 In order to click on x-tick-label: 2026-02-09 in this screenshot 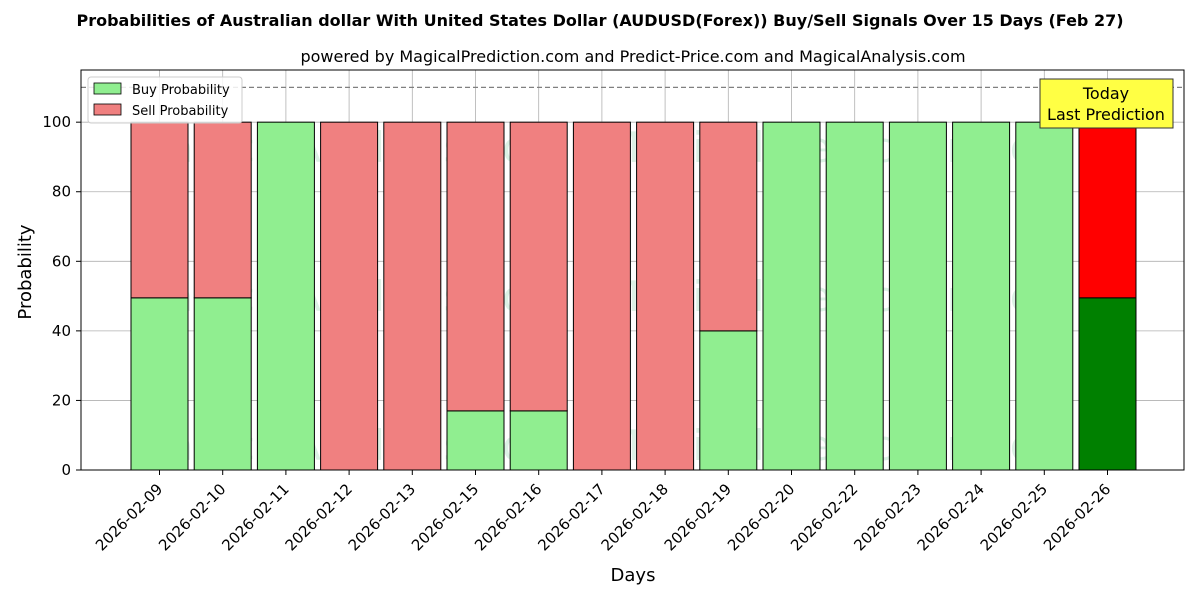, I will do `click(129, 517)`.